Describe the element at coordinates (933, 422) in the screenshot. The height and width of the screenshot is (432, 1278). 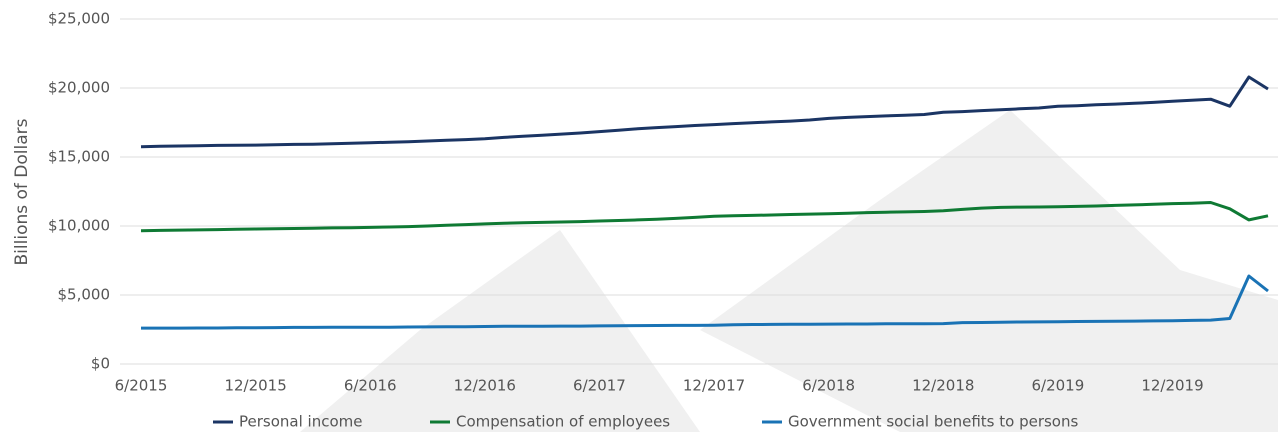
I see `legend-label: Government social benefits to persons` at that location.